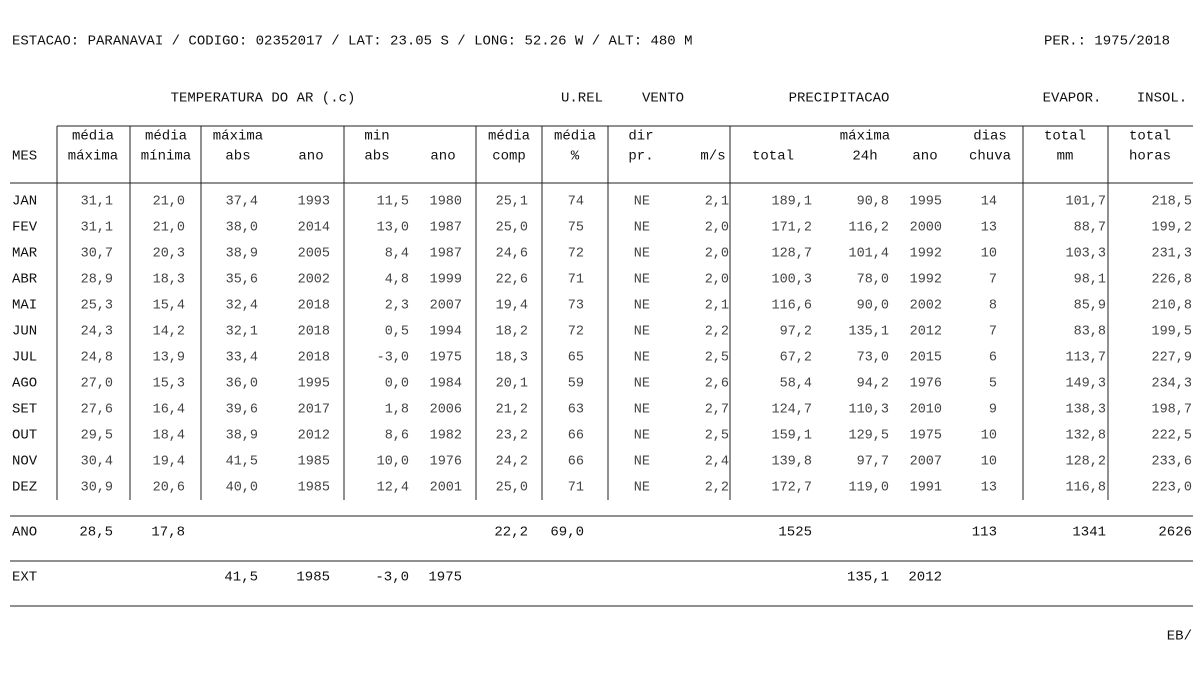  I want to click on cell: 2015, so click(926, 358).